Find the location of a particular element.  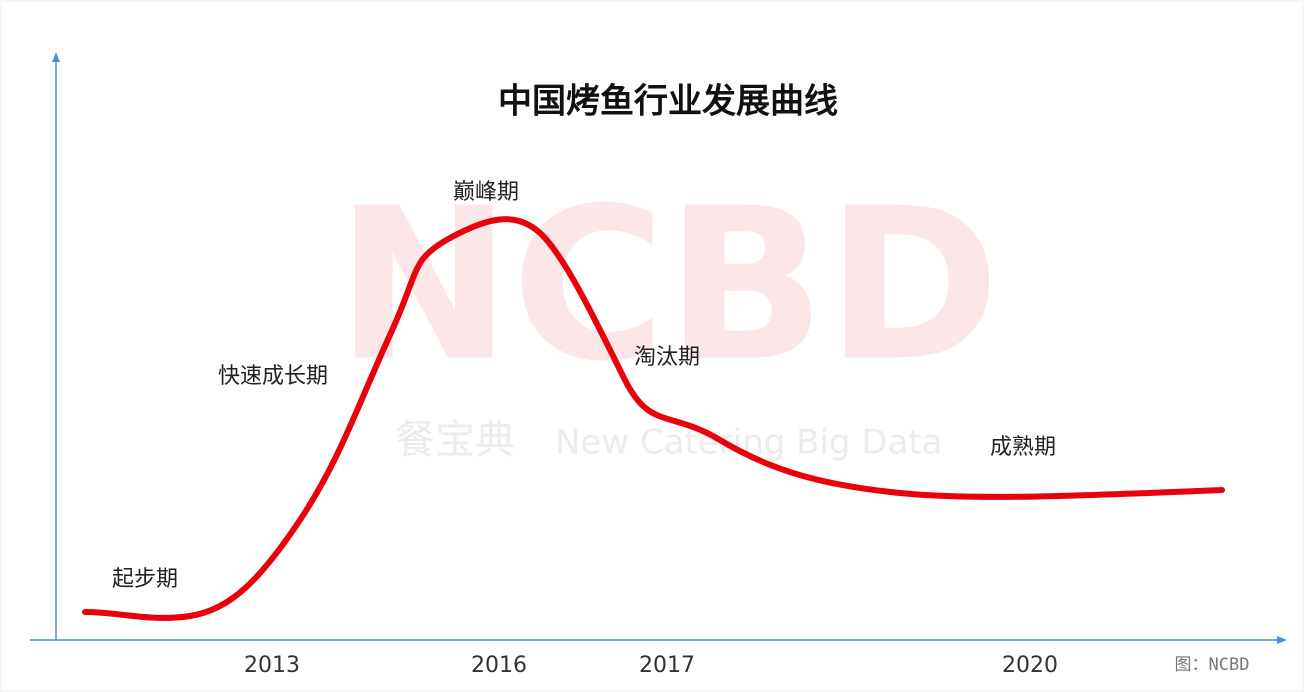

x-label: 2016 is located at coordinates (499, 665).